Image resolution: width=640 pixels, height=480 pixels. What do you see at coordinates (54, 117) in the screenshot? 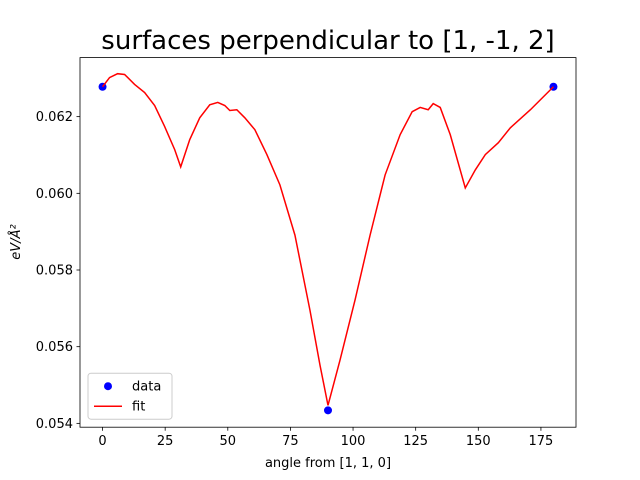
I see `y-tick-label: 0.062` at bounding box center [54, 117].